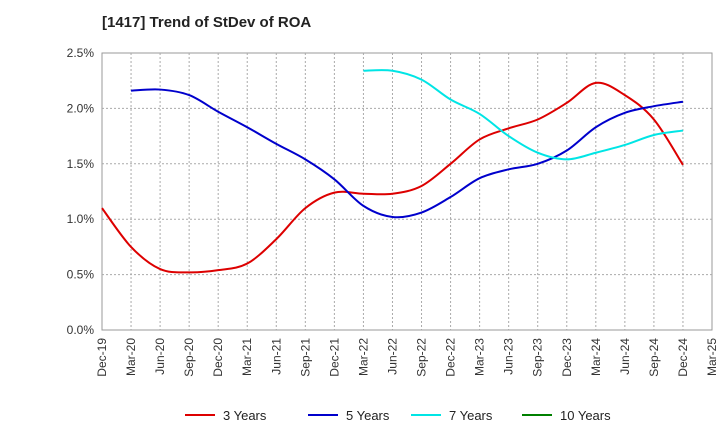 The width and height of the screenshot is (720, 440). Describe the element at coordinates (368, 415) in the screenshot. I see `legend-label-5-years: 5 Years` at that location.